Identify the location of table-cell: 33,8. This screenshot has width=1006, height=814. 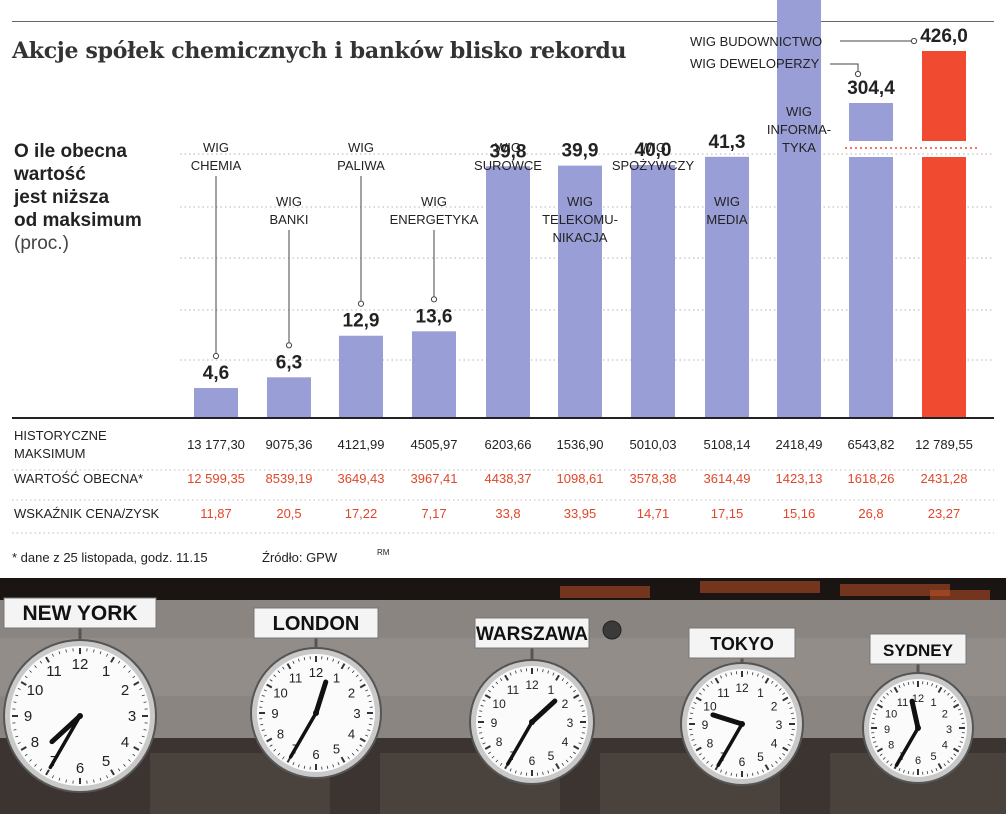
(507, 513).